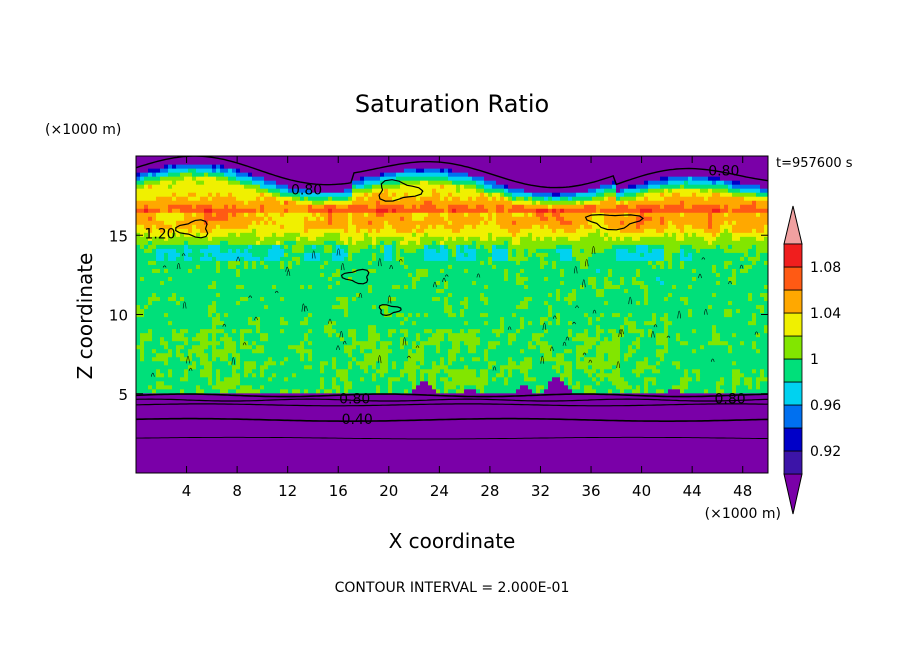 The image size is (904, 654). Describe the element at coordinates (187, 491) in the screenshot. I see `x-tick-label: 4` at that location.